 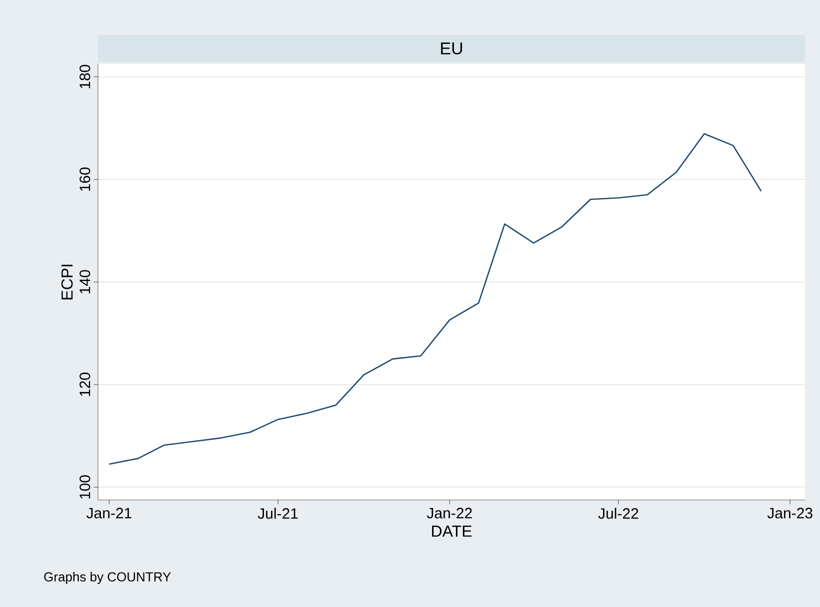 What do you see at coordinates (278, 513) in the screenshot?
I see `x-tick-label: Jul-21` at bounding box center [278, 513].